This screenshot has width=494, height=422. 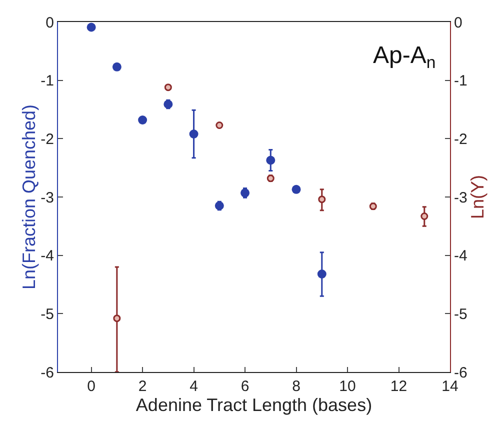 What do you see at coordinates (194, 386) in the screenshot?
I see `x-tick-label: 4` at bounding box center [194, 386].